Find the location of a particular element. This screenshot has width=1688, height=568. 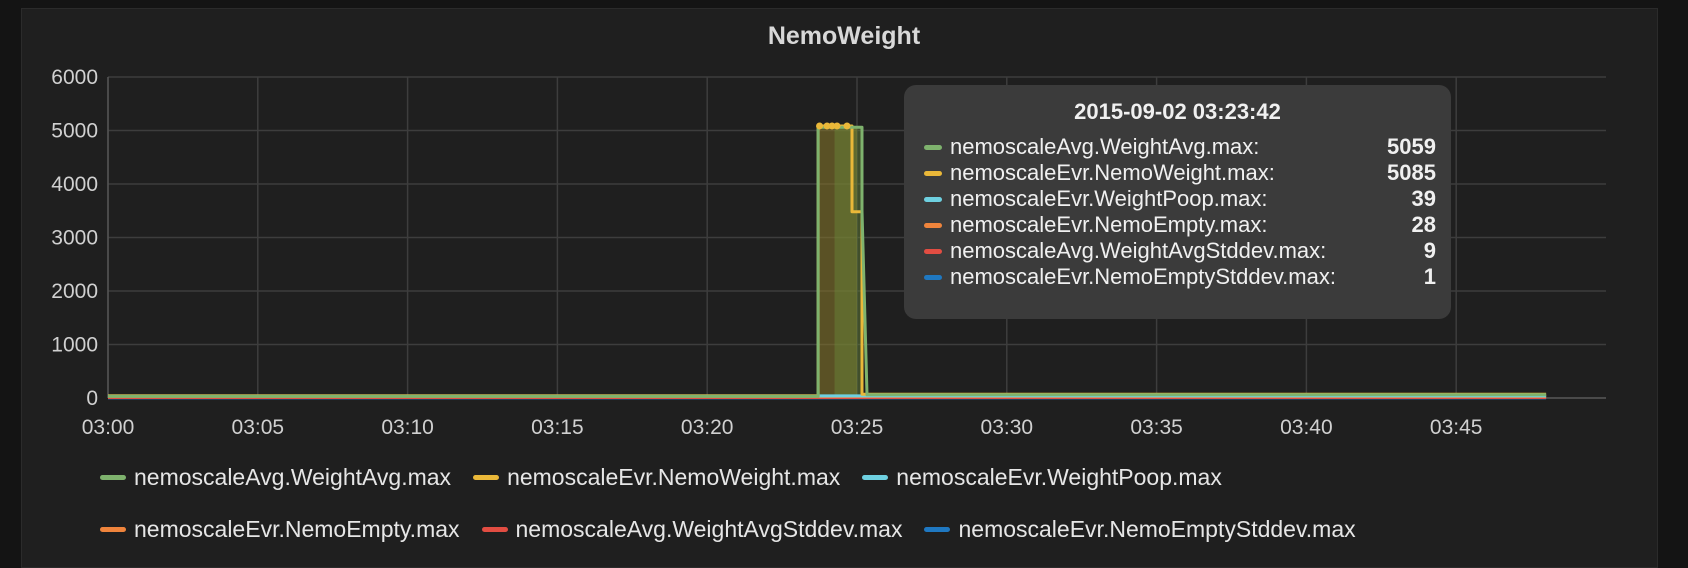

tooltip-series-name: nemoscaleEvr.NemoEmpty.max: is located at coordinates (1109, 224).